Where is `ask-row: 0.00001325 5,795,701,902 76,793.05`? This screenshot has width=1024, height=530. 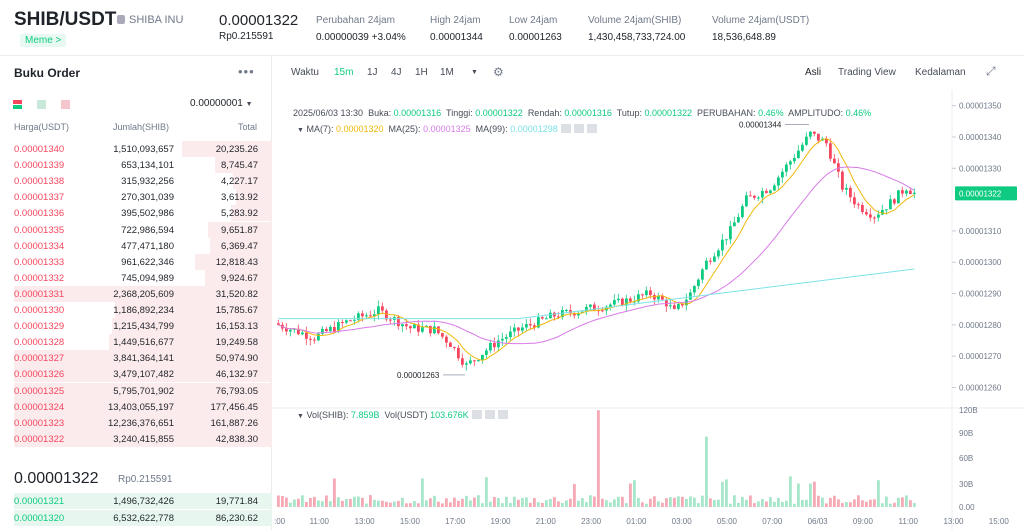
ask-row: 0.00001325 5,795,701,902 76,793.05 is located at coordinates (136, 390).